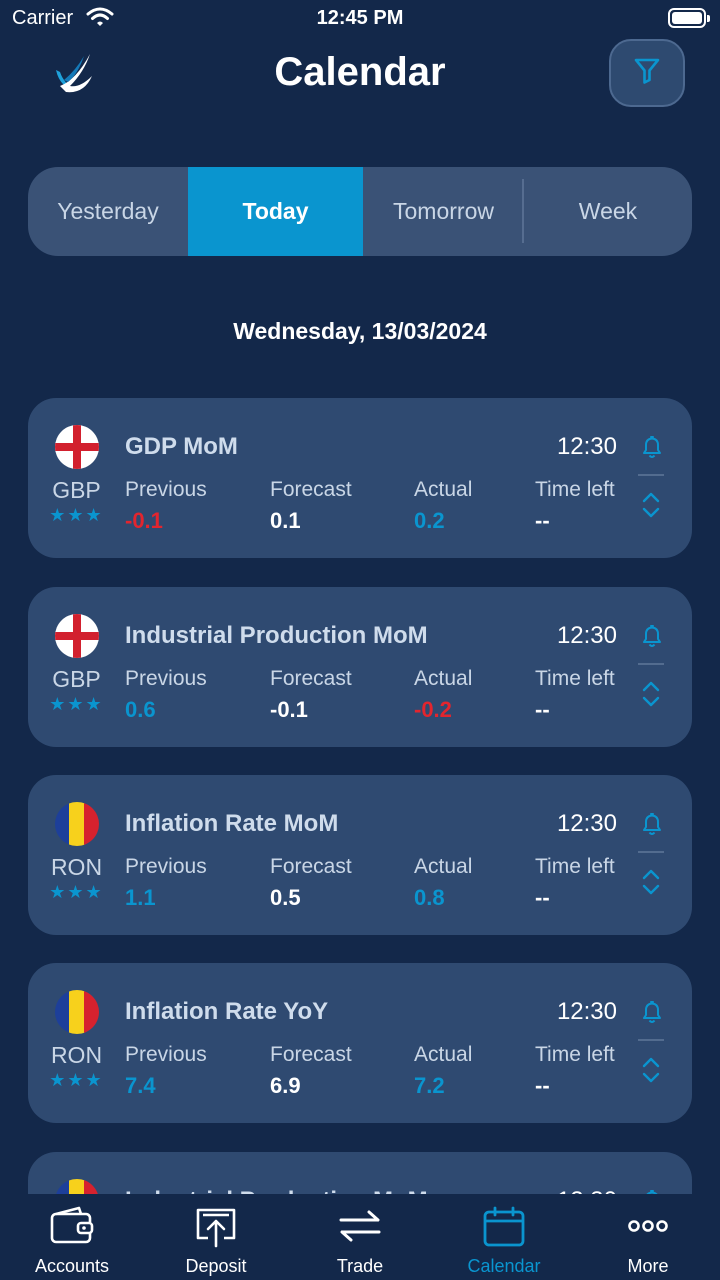  I want to click on previous-value: -0.1, so click(144, 520).